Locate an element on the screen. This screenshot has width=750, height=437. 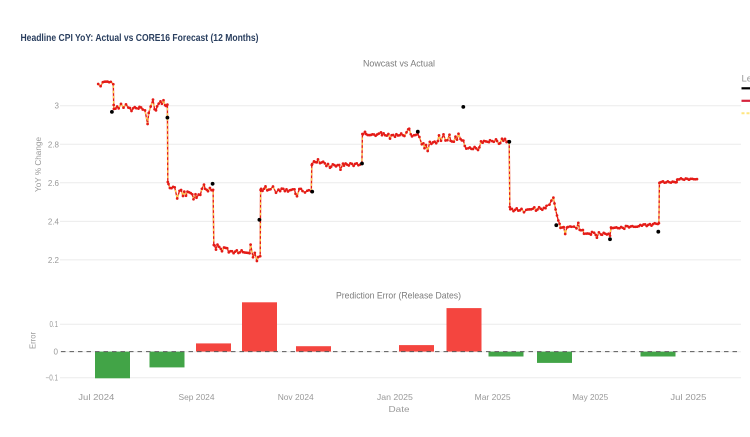
svg-text:Prediction Error (Release Date: Prediction Error (Release Dates) is located at coordinates (398, 296).